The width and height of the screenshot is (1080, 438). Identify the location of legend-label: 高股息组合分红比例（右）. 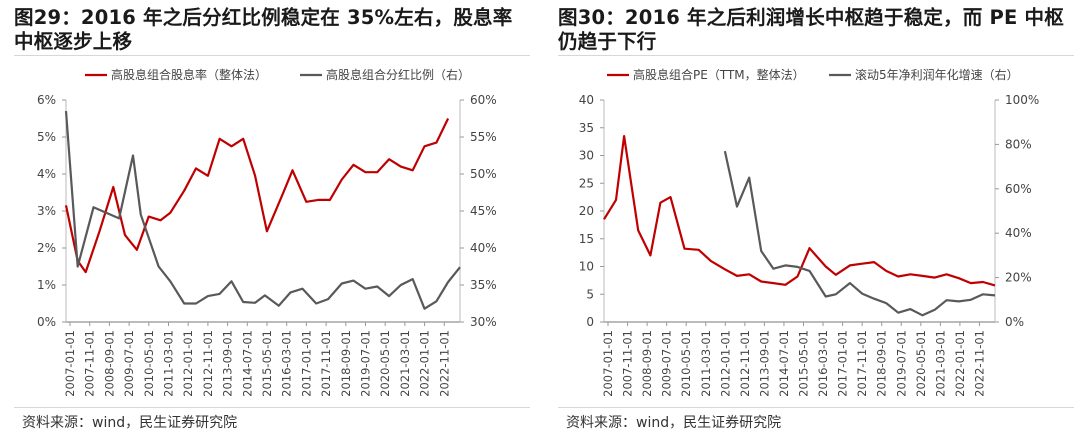
(398, 74).